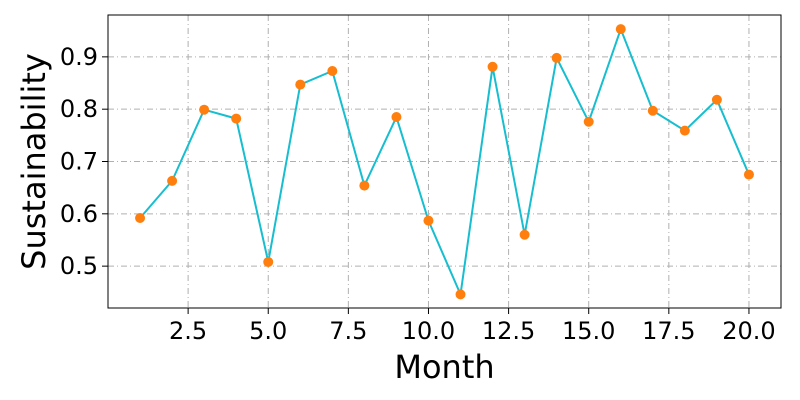 Image resolution: width=800 pixels, height=400 pixels. I want to click on x-tick-label: 15.0, so click(588, 331).